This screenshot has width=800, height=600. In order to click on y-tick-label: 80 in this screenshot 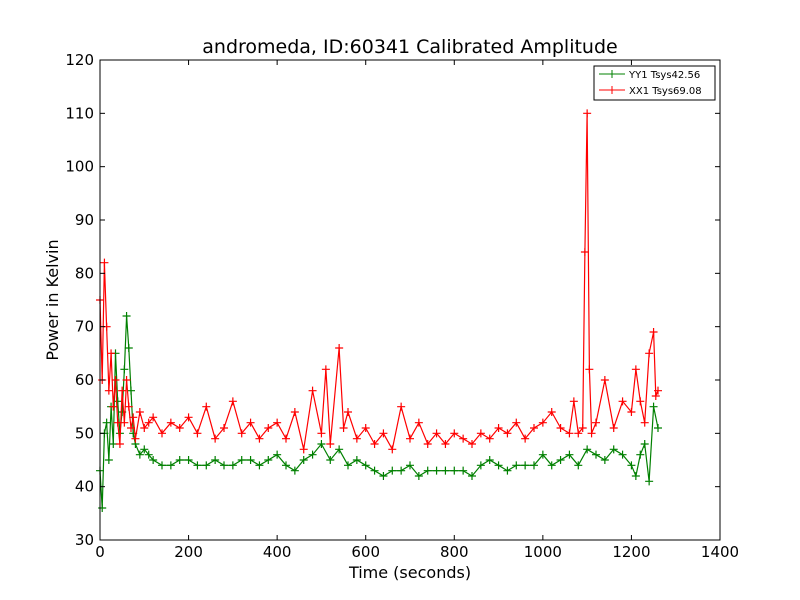, I will do `click(84, 273)`.